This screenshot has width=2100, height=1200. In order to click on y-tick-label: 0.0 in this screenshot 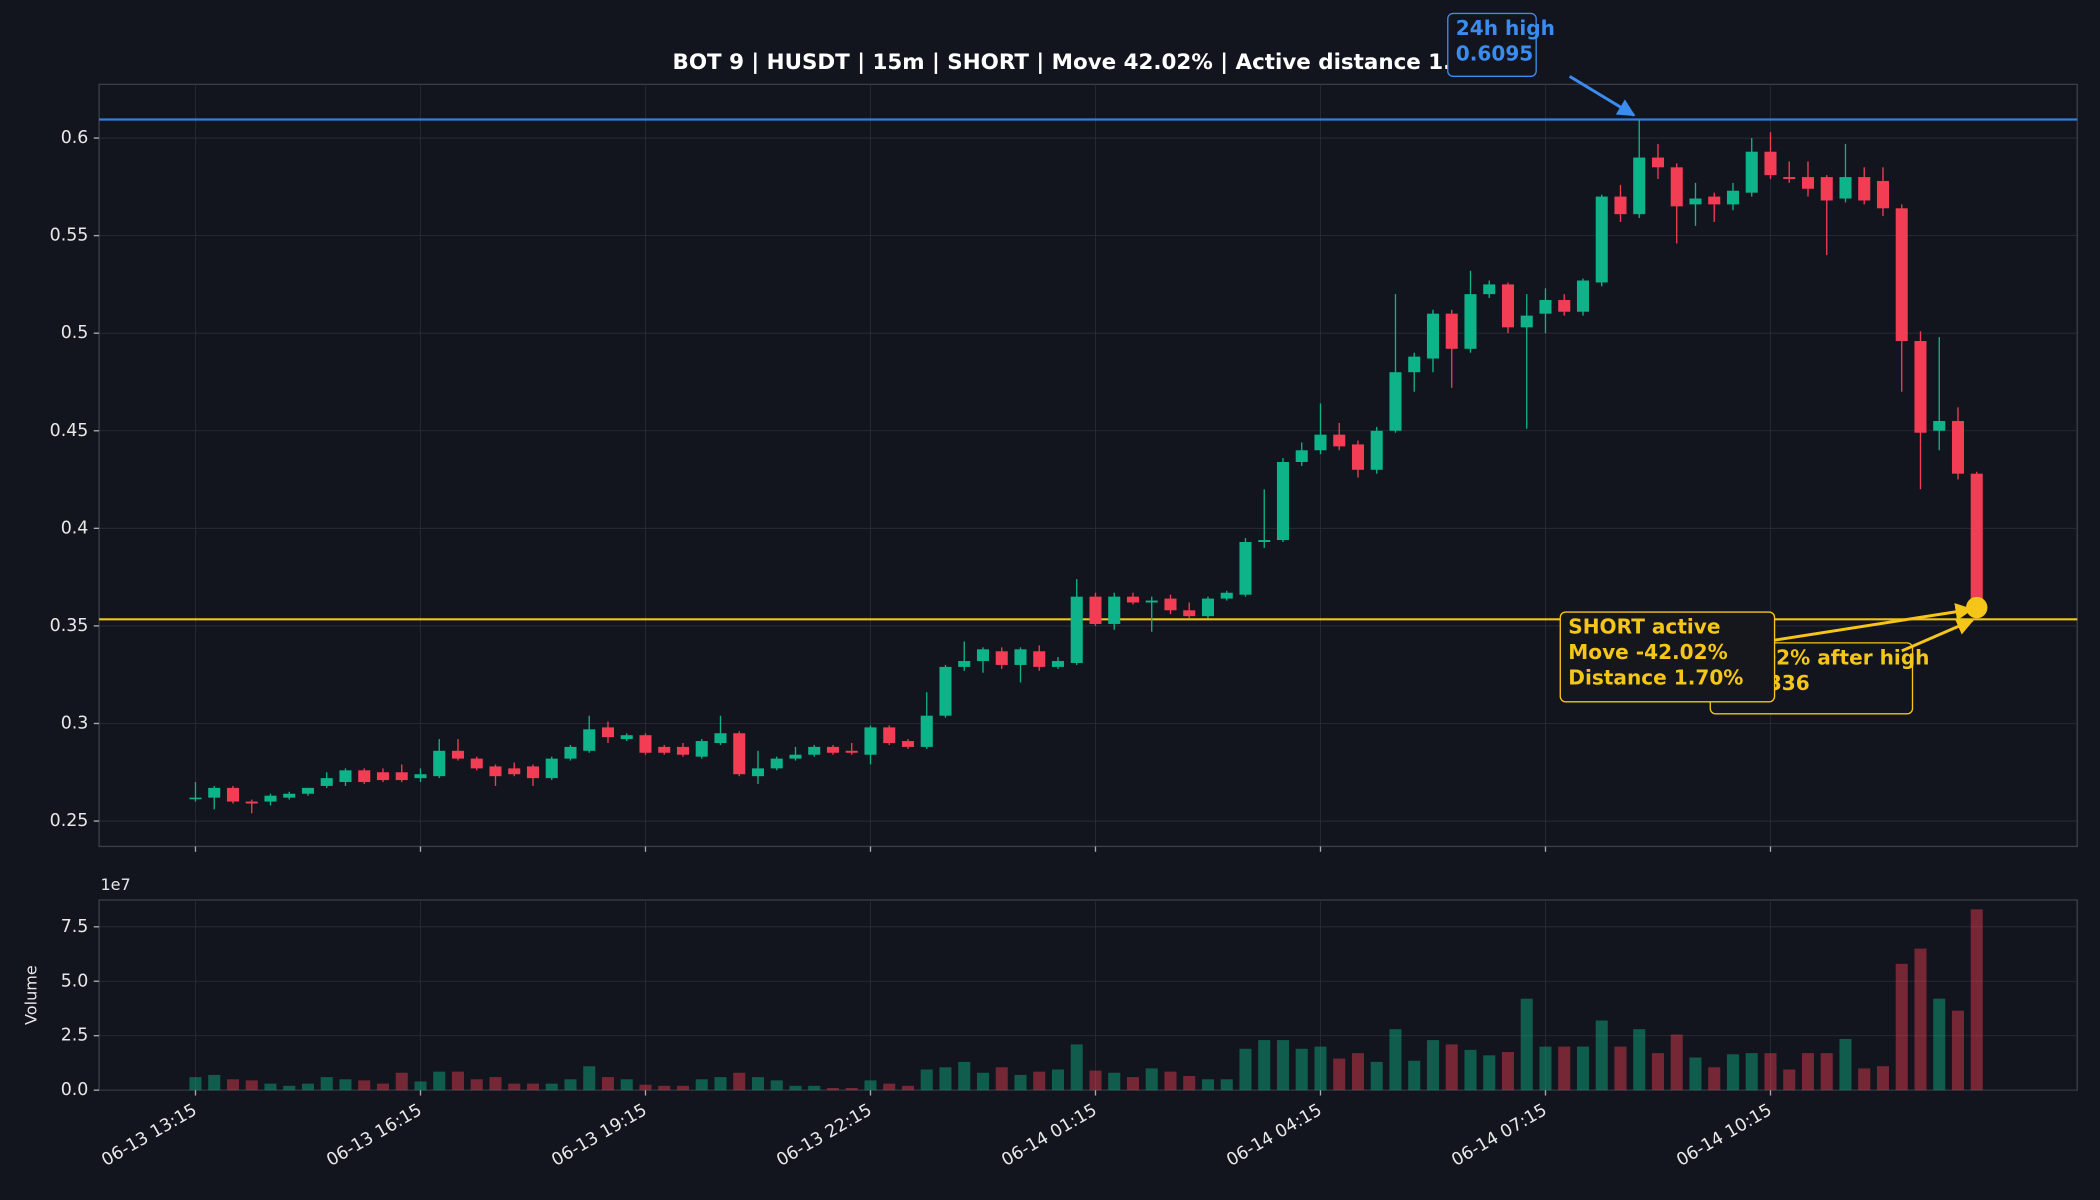, I will do `click(75, 1090)`.